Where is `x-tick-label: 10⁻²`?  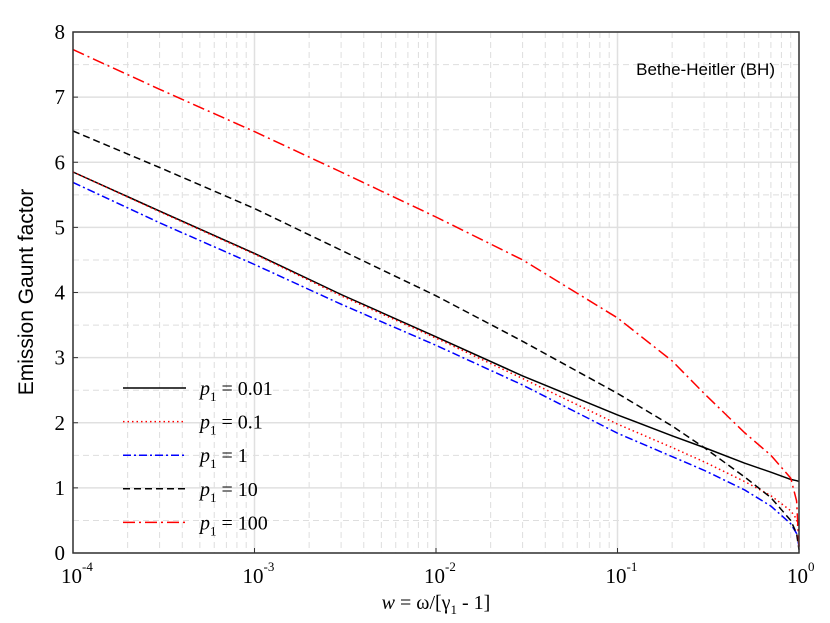
x-tick-label: 10⁻² is located at coordinates (440, 573).